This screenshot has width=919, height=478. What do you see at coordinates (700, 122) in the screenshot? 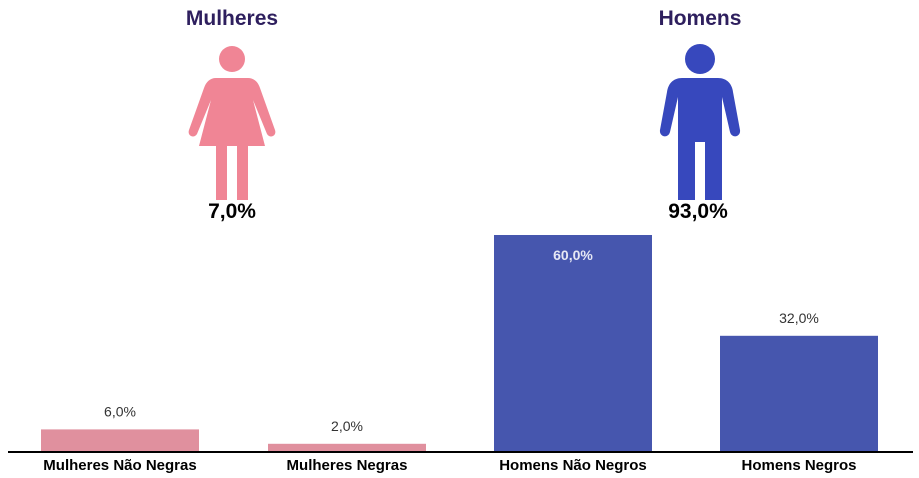
I see `male-person-icon` at bounding box center [700, 122].